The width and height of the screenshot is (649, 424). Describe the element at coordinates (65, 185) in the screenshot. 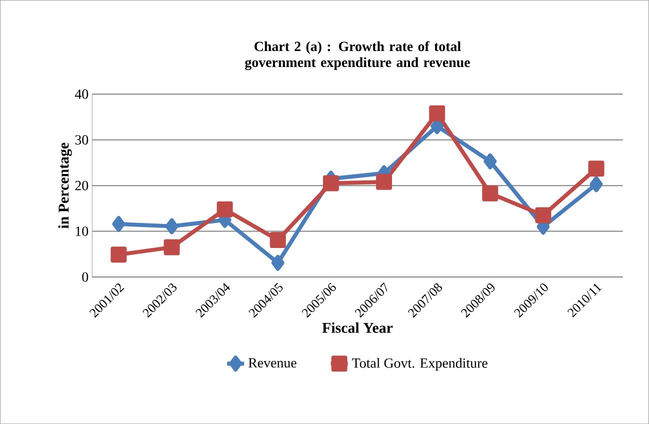

I see `y-axis-title: in Percentage` at that location.